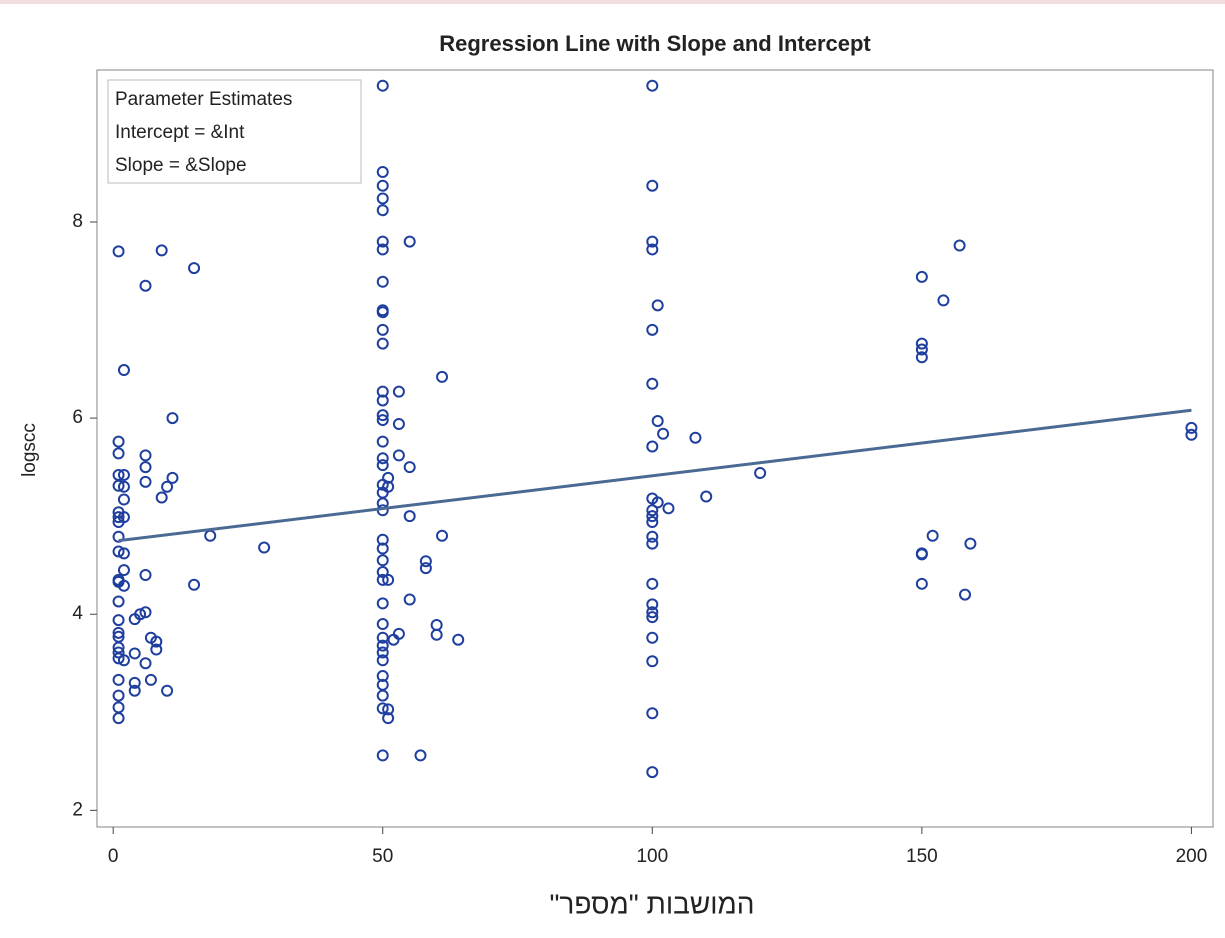 This screenshot has height=938, width=1225. Describe the element at coordinates (180, 132) in the screenshot. I see `legend-text: Intercept = &Int` at that location.